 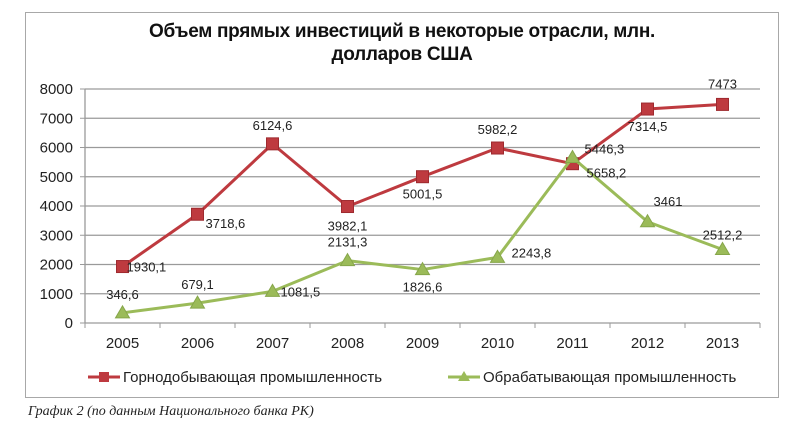 I want to click on data-label: 5658,2, so click(x=607, y=172).